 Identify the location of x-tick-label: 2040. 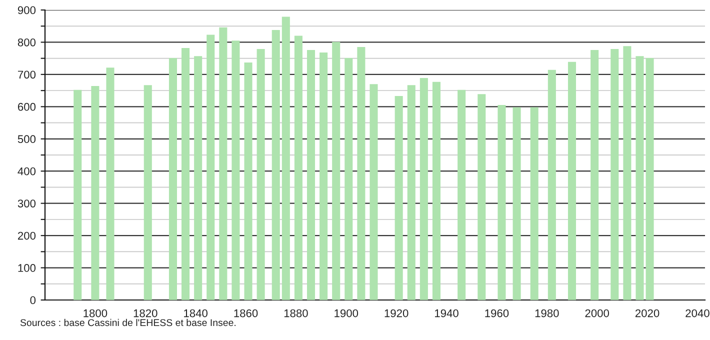
(698, 313).